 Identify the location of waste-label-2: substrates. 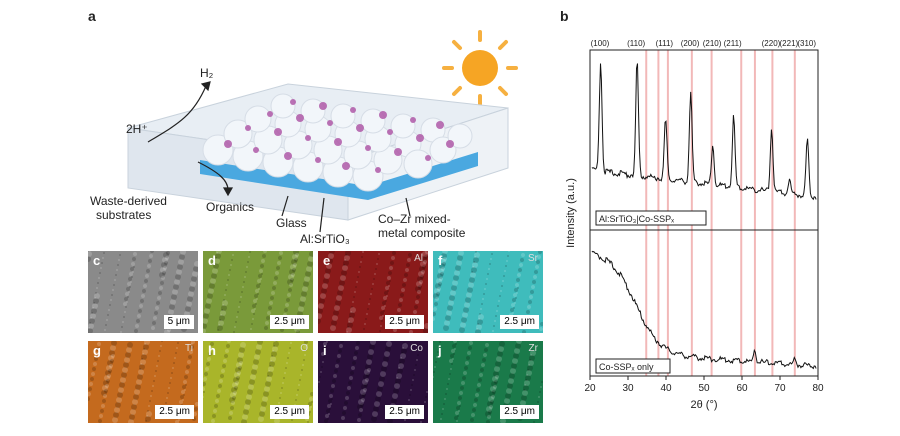
(124, 215).